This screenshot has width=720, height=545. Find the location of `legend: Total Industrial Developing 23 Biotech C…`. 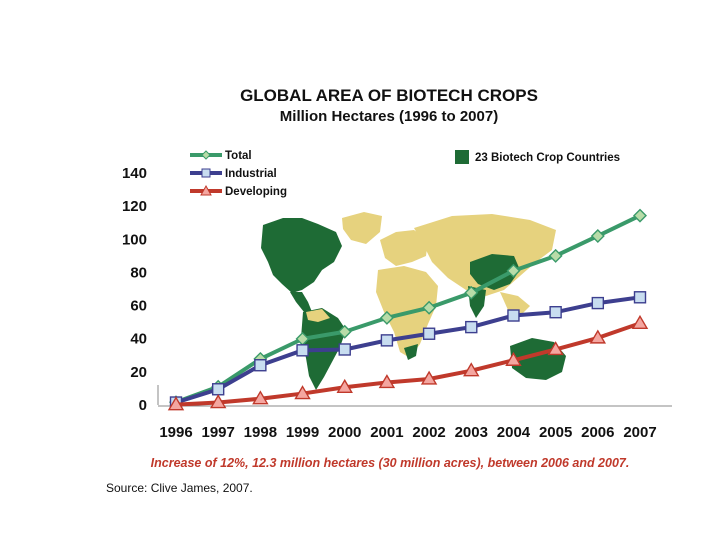

legend: Total Industrial Developing 23 Biotech C… is located at coordinates (405, 174).